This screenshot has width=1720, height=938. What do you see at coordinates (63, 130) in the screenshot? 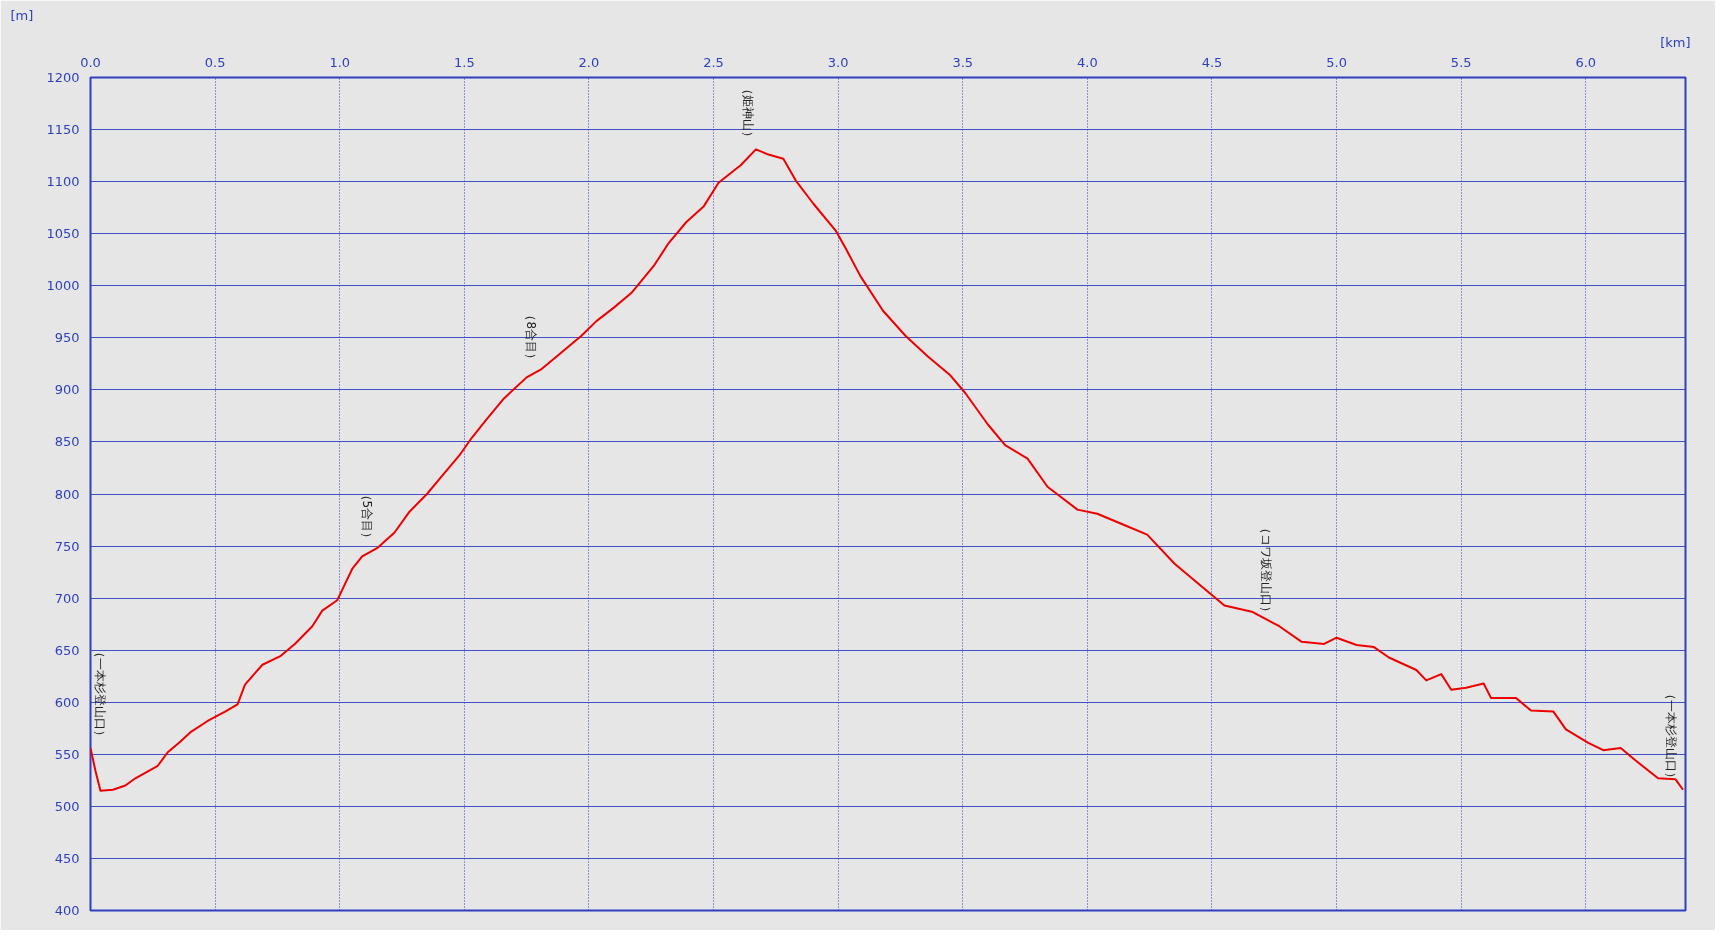
I see `y-tick-label: 1150` at bounding box center [63, 130].